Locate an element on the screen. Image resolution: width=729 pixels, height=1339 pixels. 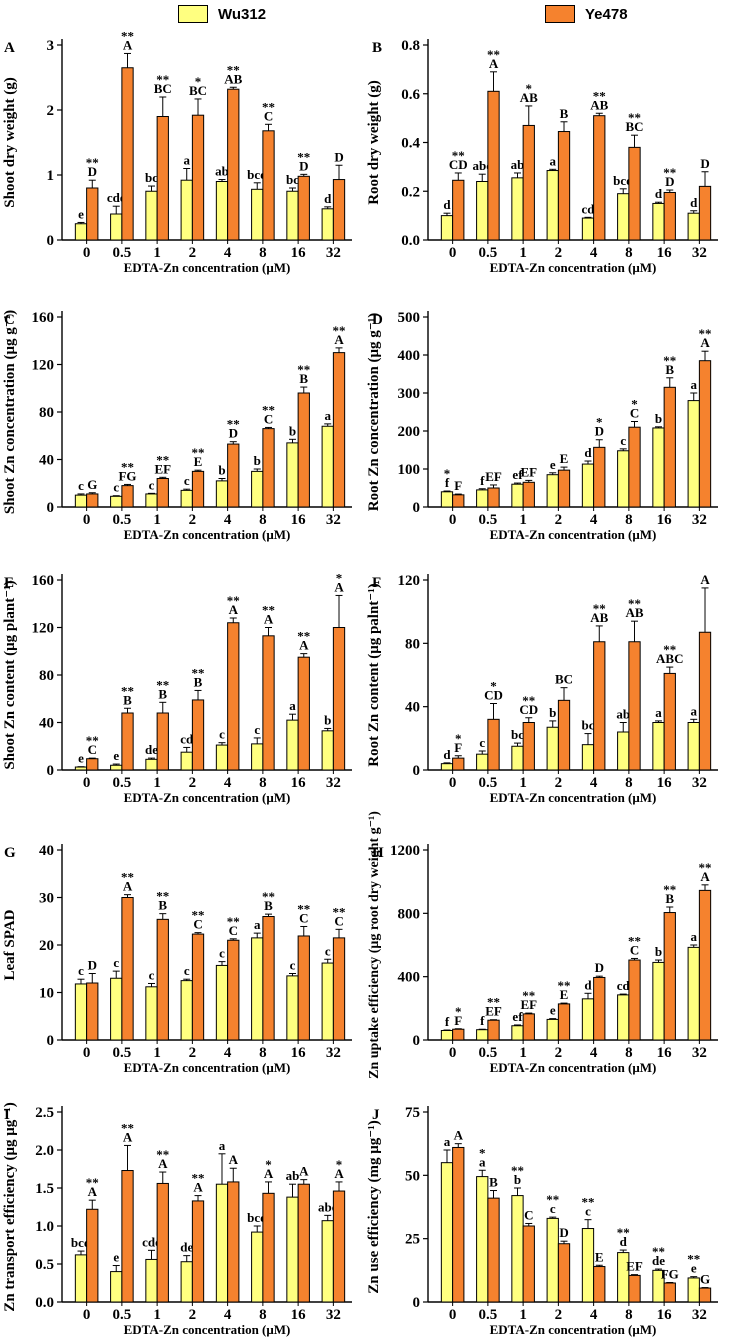
y-tick-label: 20 is located at coordinates (46, 946).